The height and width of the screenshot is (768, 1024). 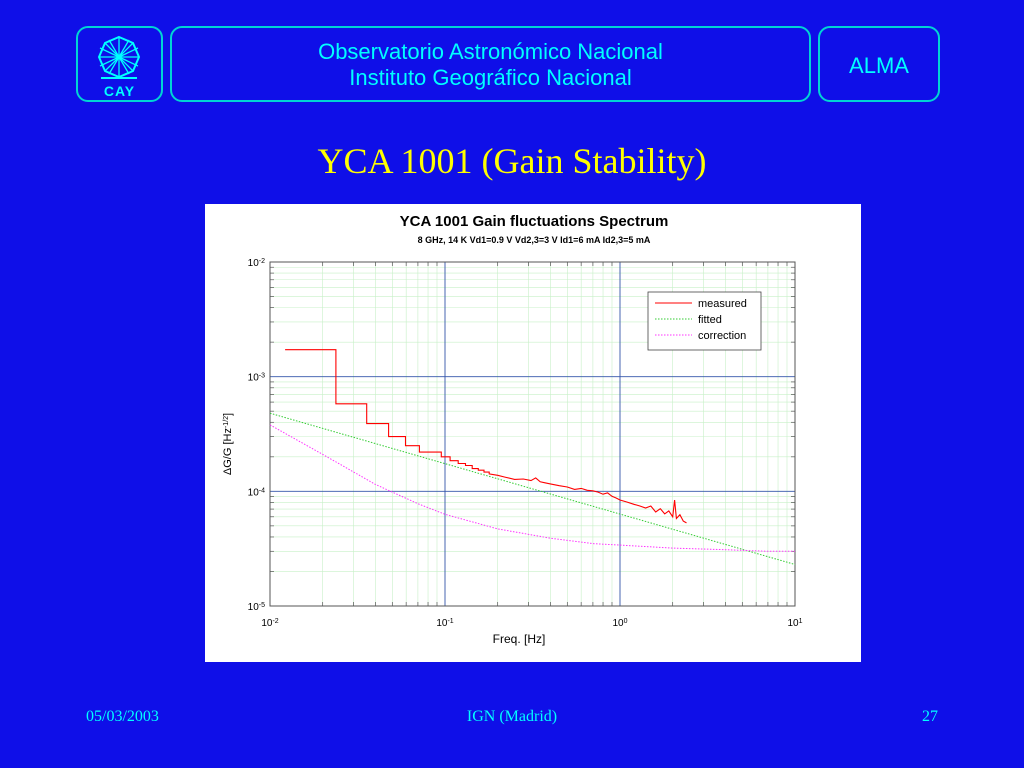 I want to click on alma-box: ALMA, so click(x=879, y=64).